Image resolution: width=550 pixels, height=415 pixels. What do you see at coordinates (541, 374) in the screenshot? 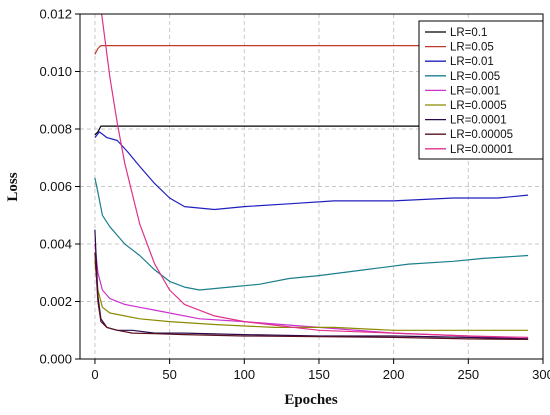
I see `x-tick-label: 300` at bounding box center [541, 374].